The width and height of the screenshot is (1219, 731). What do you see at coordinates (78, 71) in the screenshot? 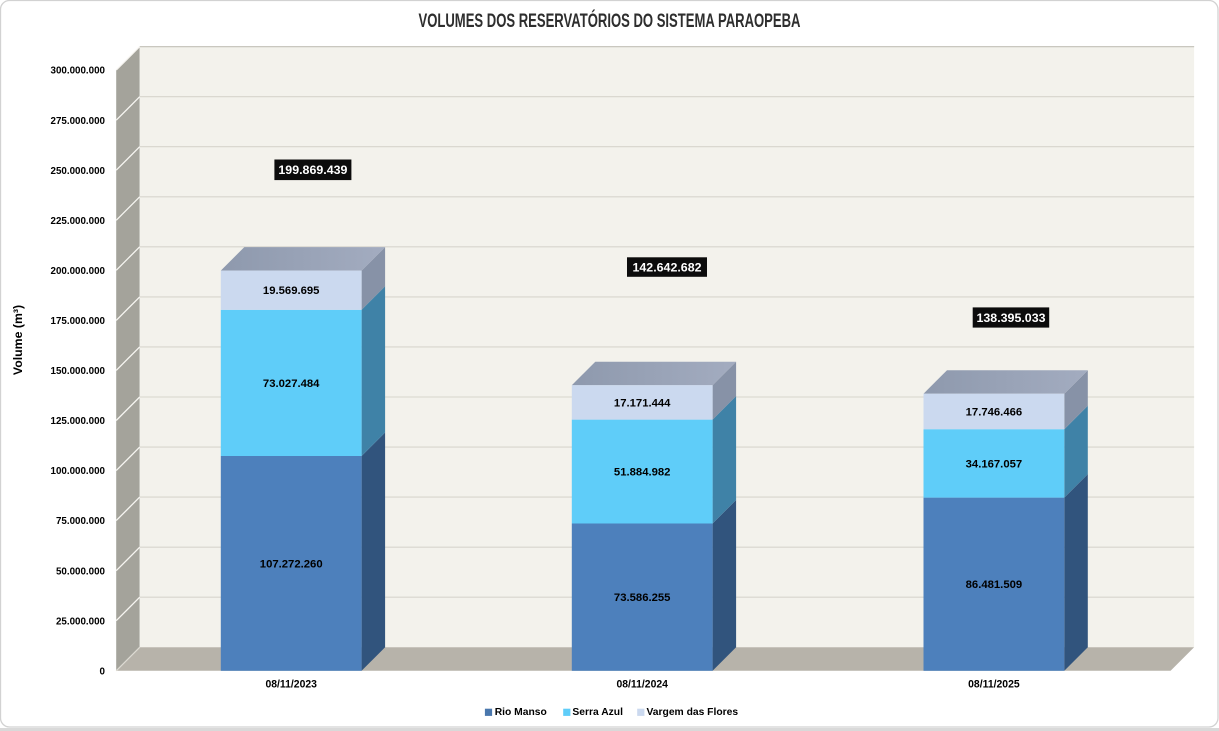
I see `svg-text: 300.000.000` at bounding box center [78, 71].